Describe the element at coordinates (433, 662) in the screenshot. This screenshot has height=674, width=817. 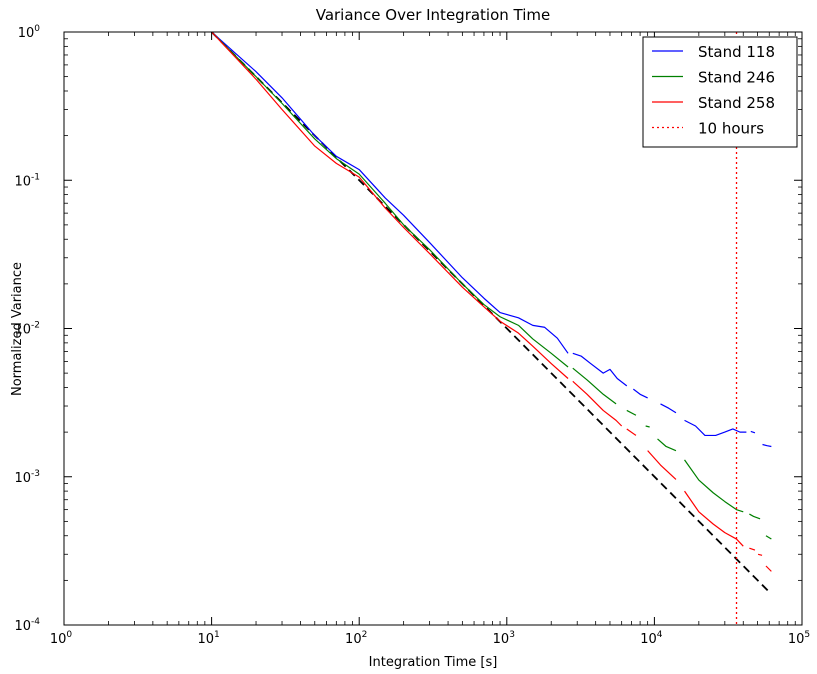
I see `x-axis-label: Integration Time [s]` at that location.